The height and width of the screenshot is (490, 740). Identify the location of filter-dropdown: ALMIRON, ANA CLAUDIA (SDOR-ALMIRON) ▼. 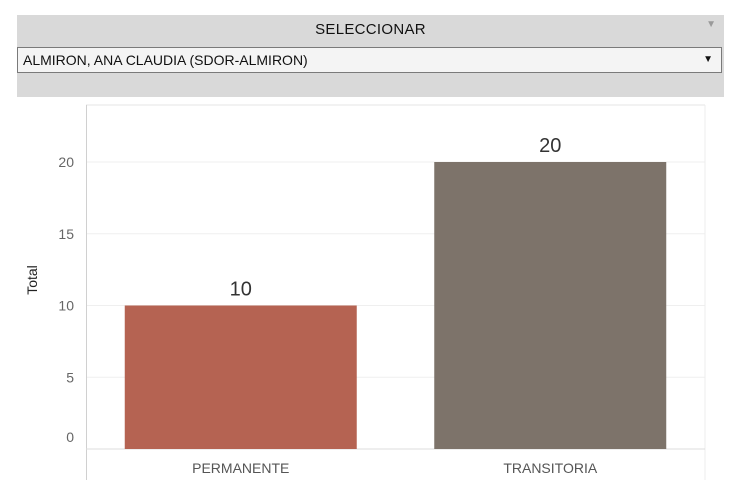
(369, 60).